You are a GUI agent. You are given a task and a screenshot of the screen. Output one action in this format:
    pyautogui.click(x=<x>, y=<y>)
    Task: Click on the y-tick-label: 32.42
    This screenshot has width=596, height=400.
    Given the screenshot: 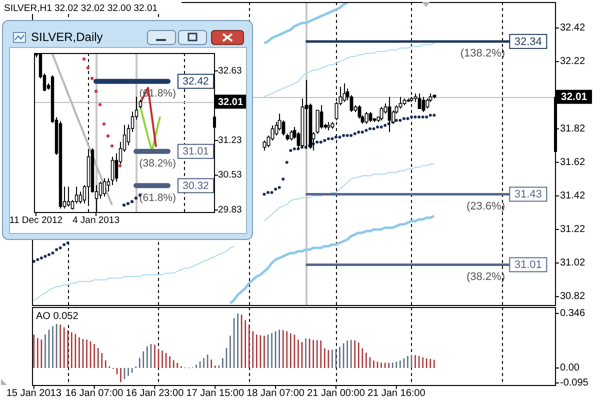 What is the action you would take?
    pyautogui.click(x=573, y=28)
    